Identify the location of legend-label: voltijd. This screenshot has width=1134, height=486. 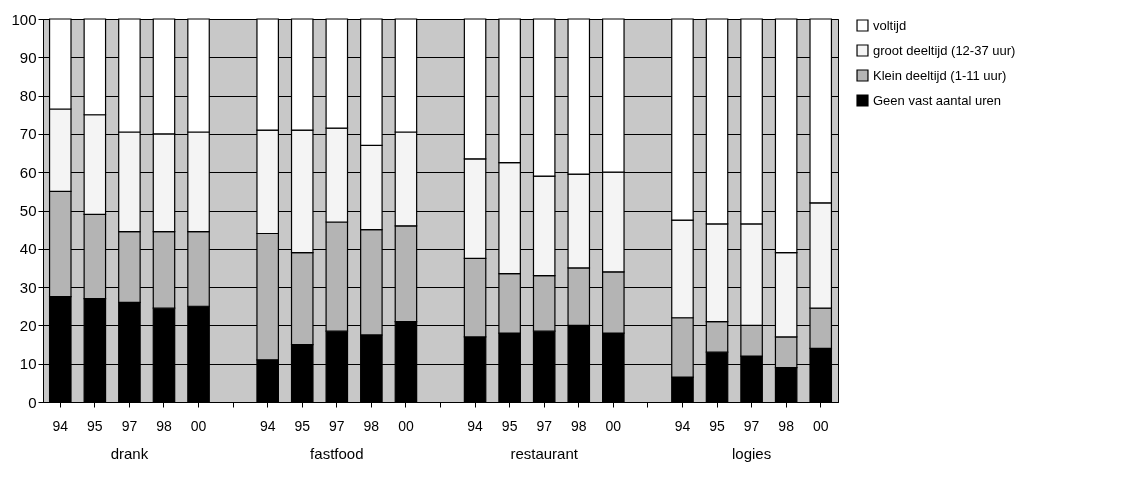
(890, 25).